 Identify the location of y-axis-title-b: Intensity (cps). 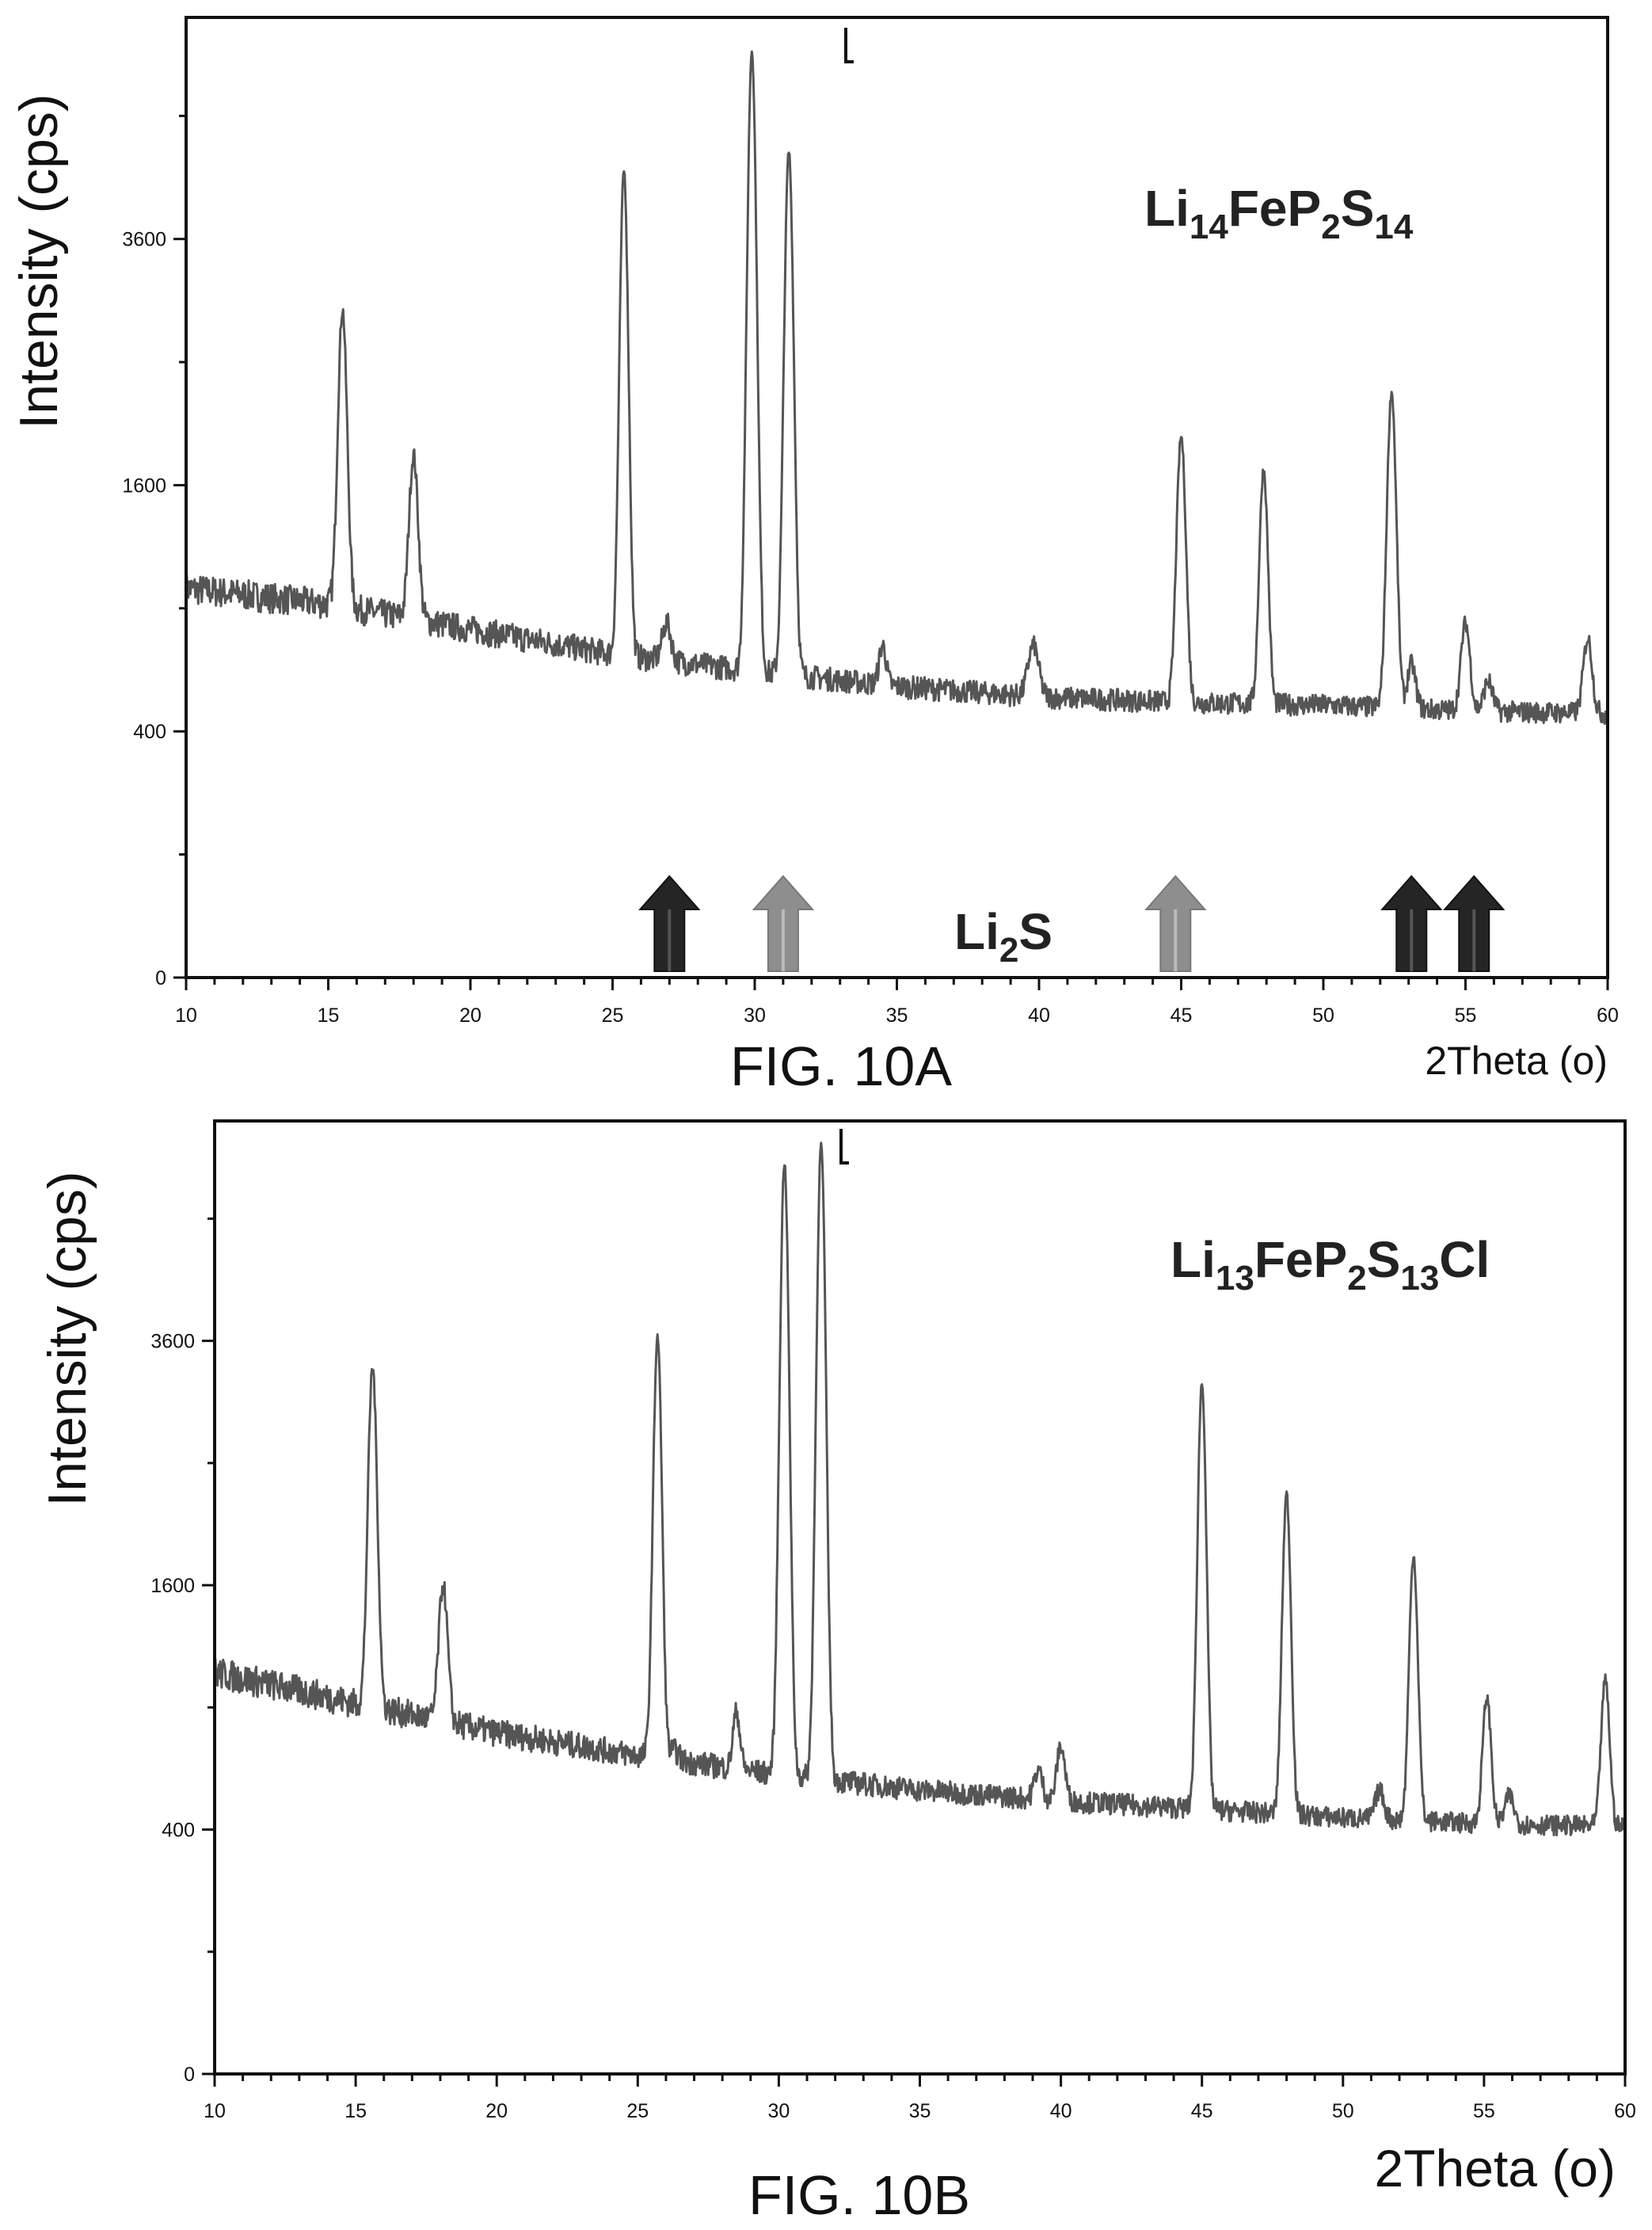
(67, 1338).